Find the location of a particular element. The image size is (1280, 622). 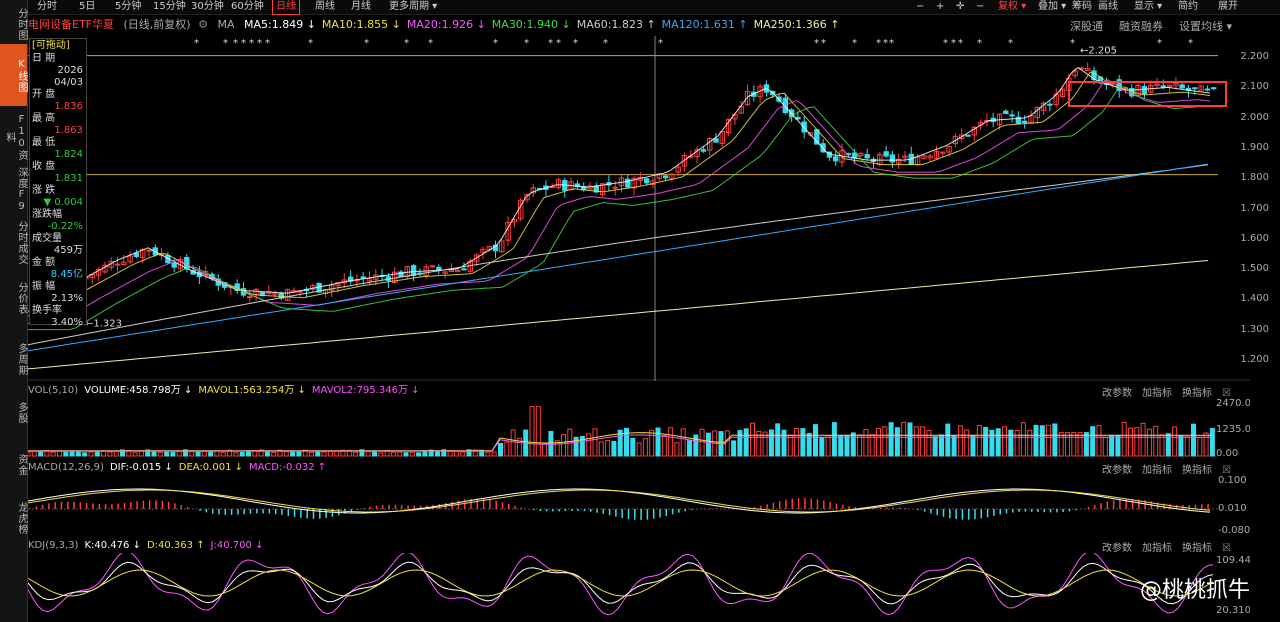

kdj-chart: 109.440 20.310 is located at coordinates (639, 586).